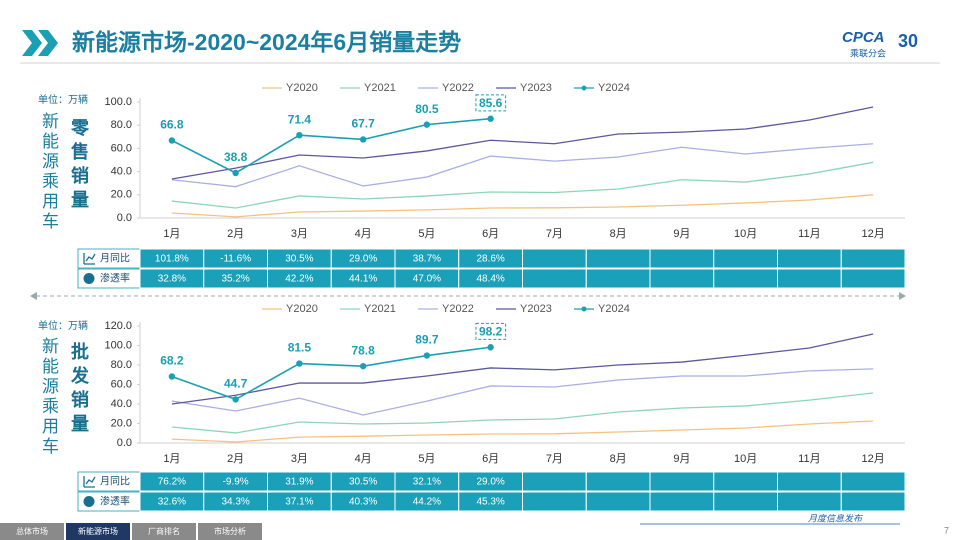 Image resolution: width=960 pixels, height=540 pixels. Describe the element at coordinates (426, 234) in the screenshot. I see `x-tick-label: 5月` at that location.